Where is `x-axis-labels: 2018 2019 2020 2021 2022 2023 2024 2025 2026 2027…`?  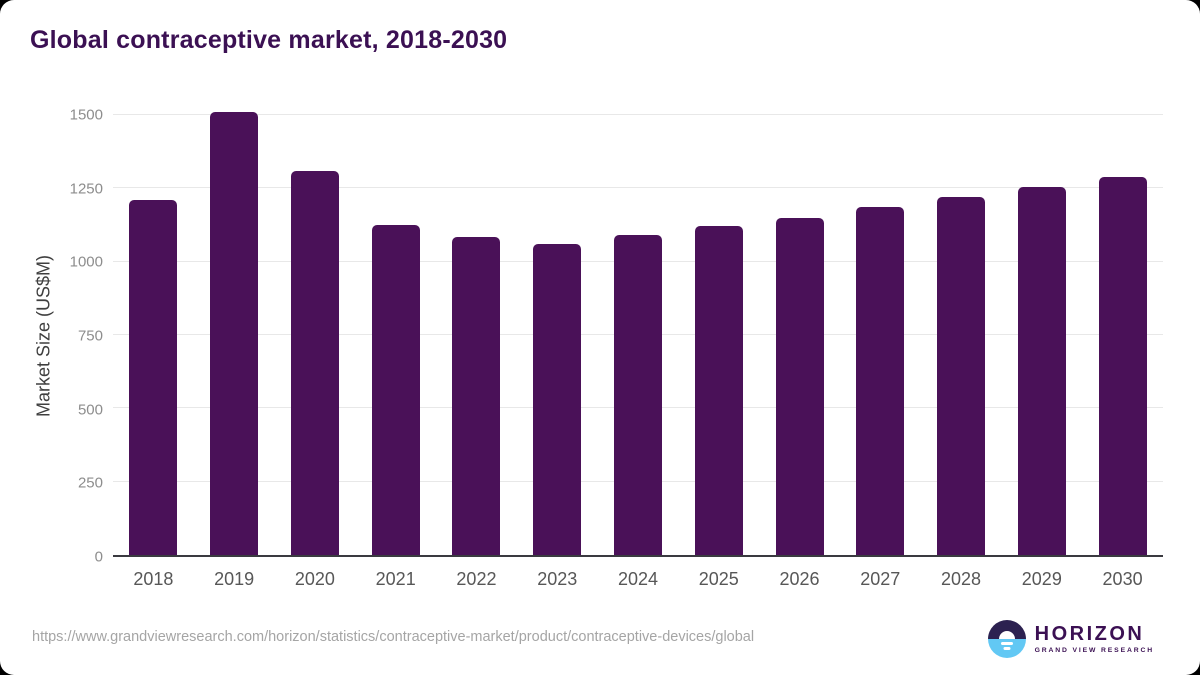 x-axis-labels: 2018 2019 2020 2021 2022 2023 2024 2025 2026 2027… is located at coordinates (638, 579).